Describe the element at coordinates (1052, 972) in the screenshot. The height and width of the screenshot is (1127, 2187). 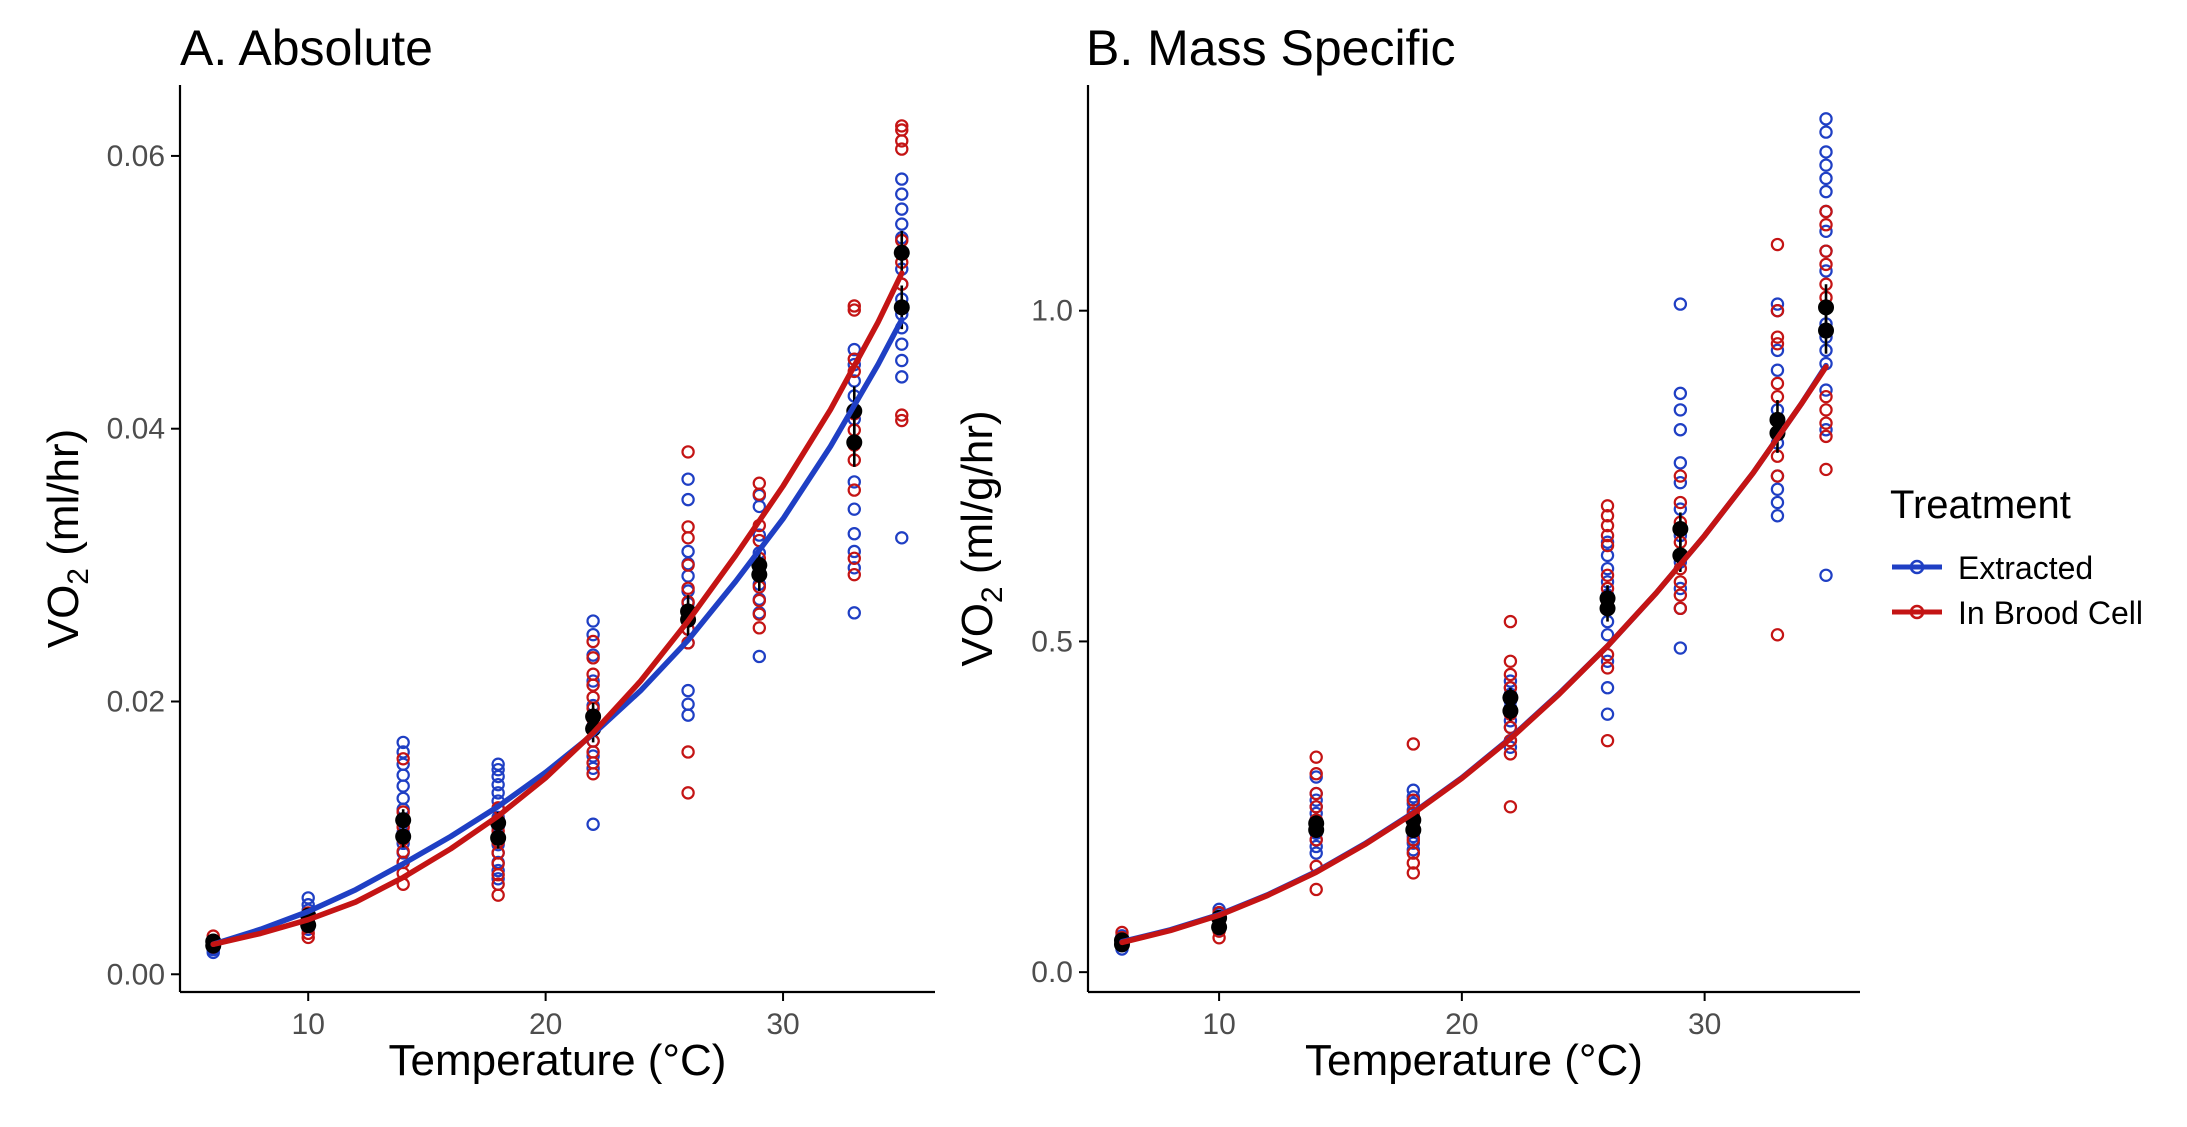
I see `y-tick-label: 0.0` at that location.